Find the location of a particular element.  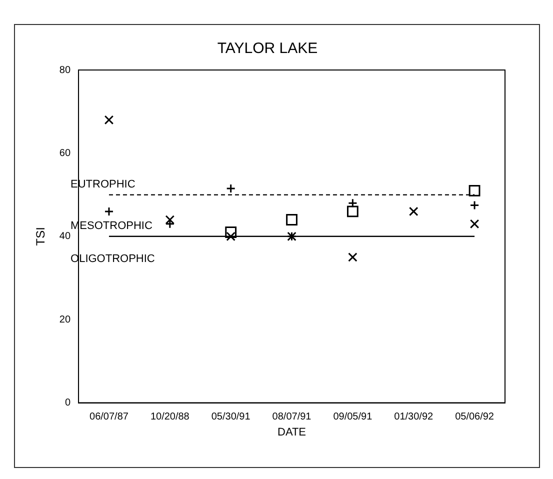

y-axis-title: TSI is located at coordinates (41, 236).